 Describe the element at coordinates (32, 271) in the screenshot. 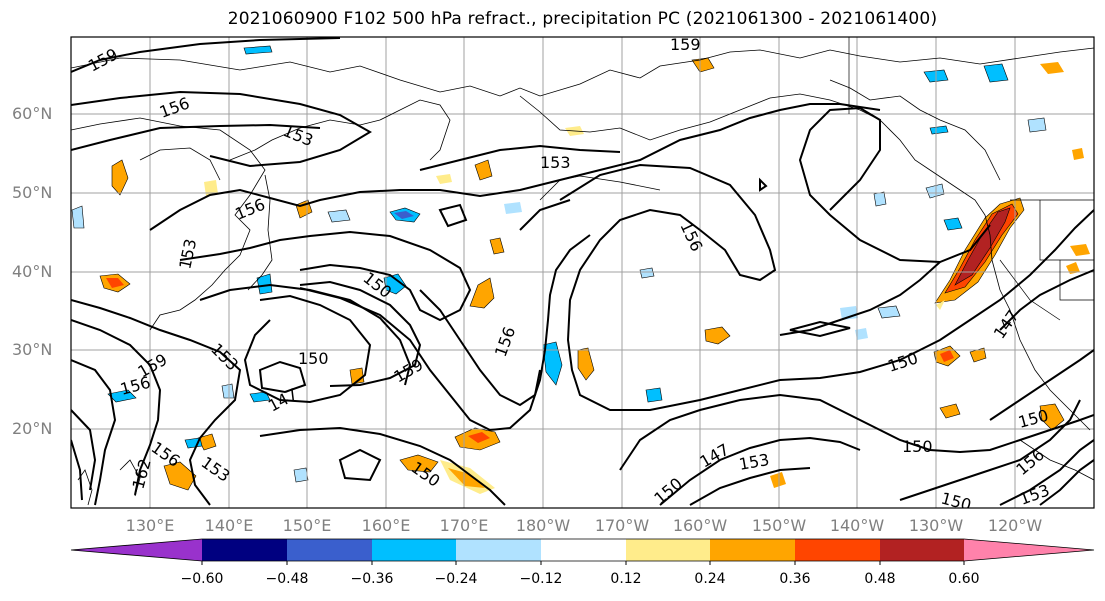

I see `lat-label-40n: 40°N` at that location.